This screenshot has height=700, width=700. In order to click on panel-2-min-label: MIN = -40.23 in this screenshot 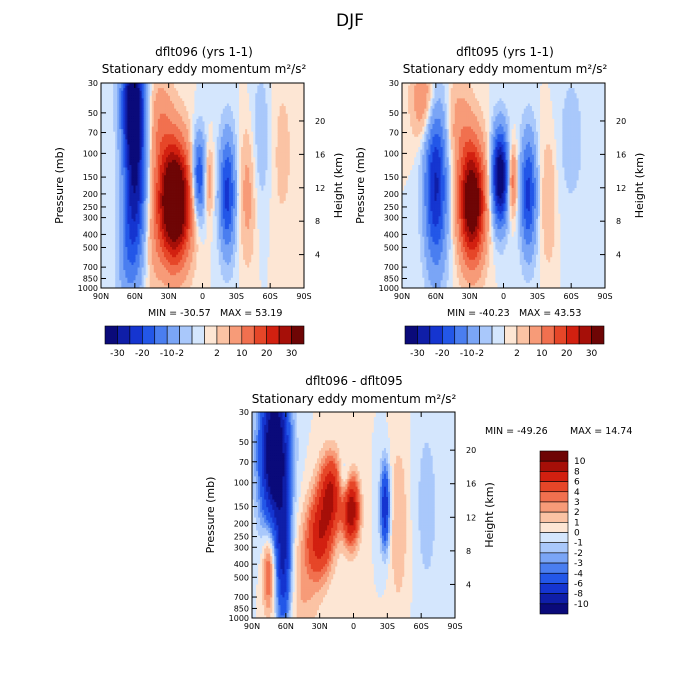, I will do `click(478, 313)`.